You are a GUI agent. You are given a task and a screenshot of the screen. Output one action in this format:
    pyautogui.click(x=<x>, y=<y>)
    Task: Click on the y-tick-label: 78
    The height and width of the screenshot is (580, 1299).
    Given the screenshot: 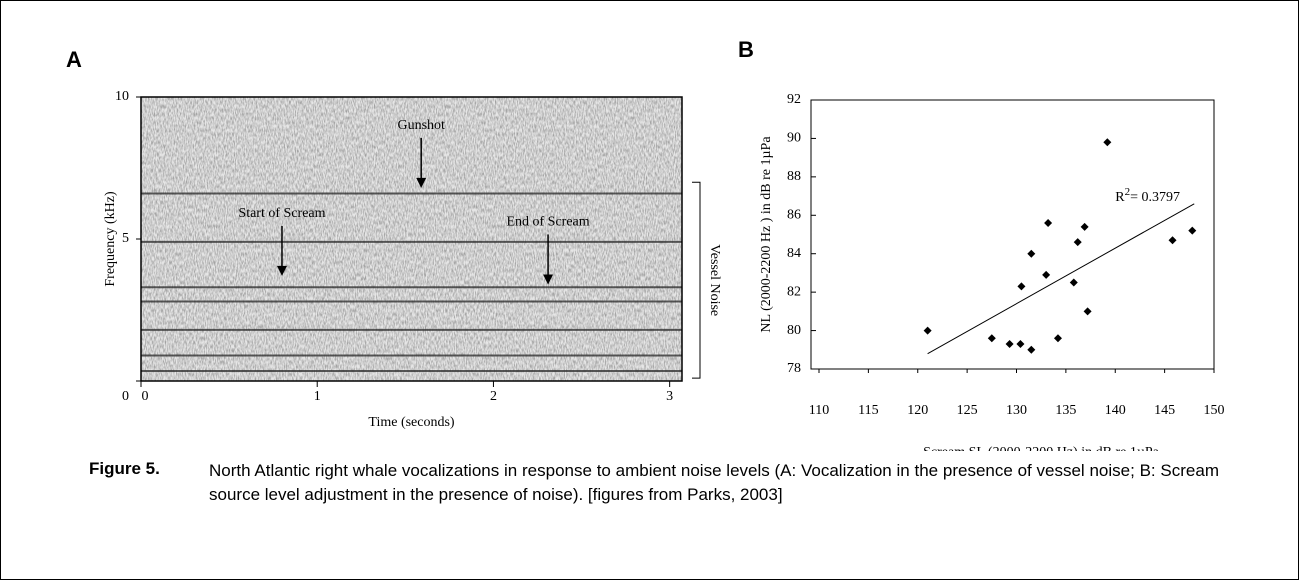 What is the action you would take?
    pyautogui.click(x=794, y=368)
    